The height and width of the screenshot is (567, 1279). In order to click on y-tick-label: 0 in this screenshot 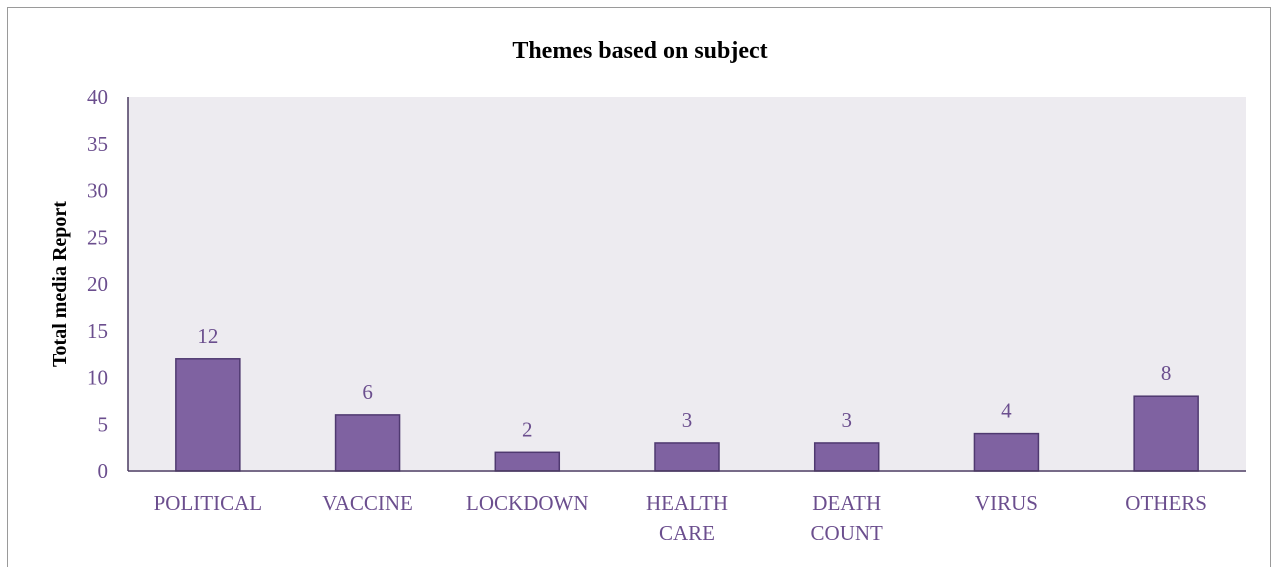, I will do `click(103, 471)`.